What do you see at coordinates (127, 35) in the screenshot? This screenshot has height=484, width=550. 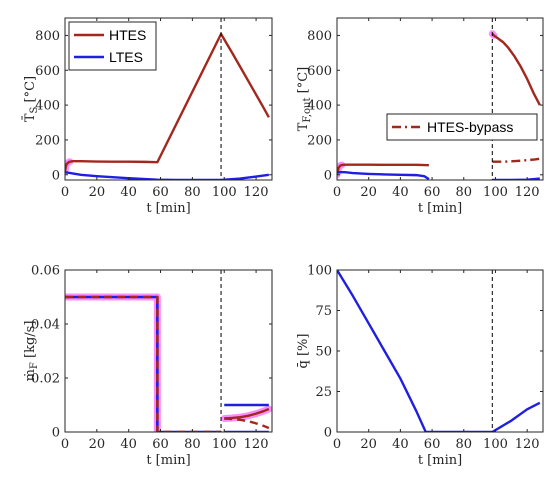 I see `legend-label: HTES` at bounding box center [127, 35].